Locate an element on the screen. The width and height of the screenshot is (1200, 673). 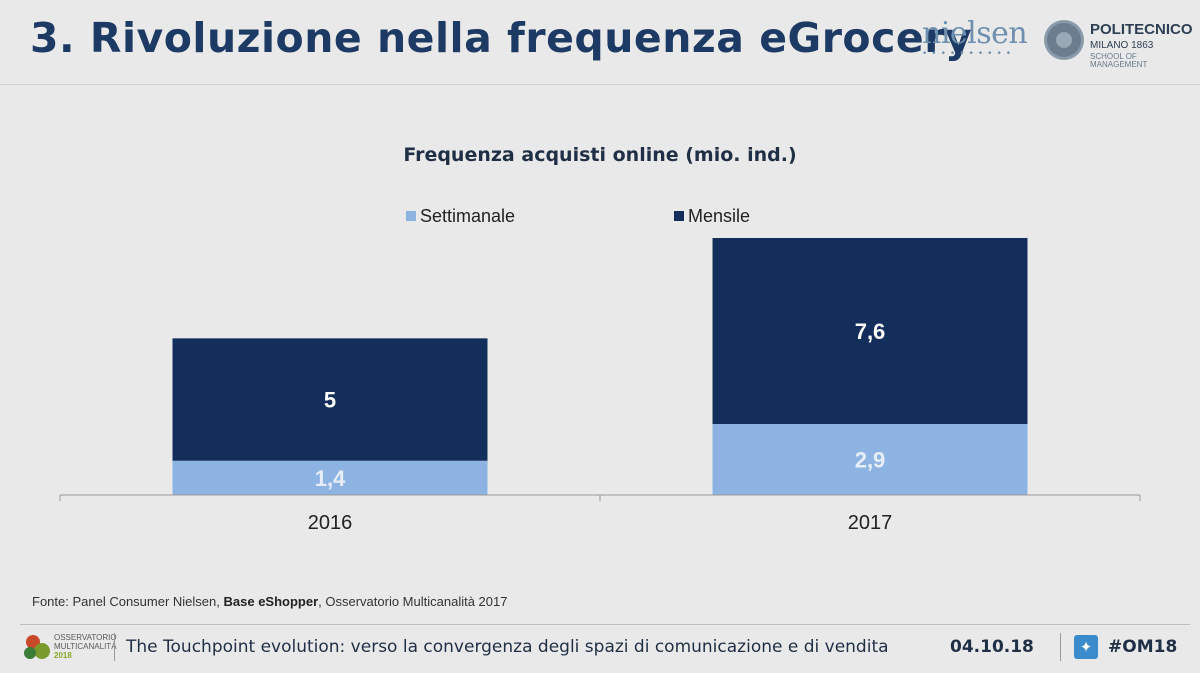
twitter-icon: ✦ is located at coordinates (1086, 647).